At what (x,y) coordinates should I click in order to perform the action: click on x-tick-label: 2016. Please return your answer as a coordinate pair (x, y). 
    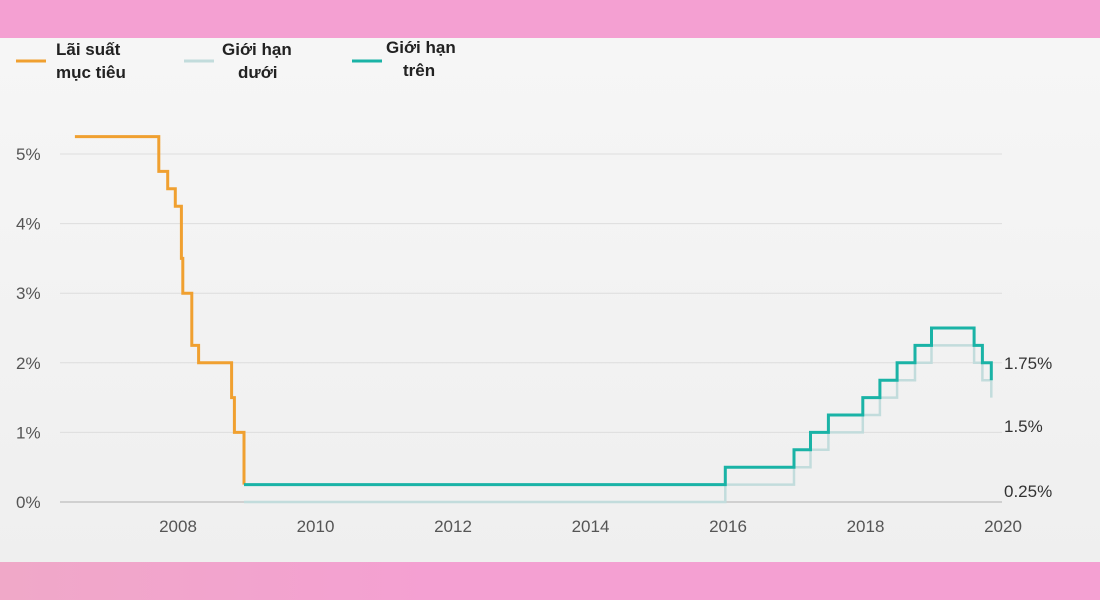
    Looking at the image, I should click on (728, 526).